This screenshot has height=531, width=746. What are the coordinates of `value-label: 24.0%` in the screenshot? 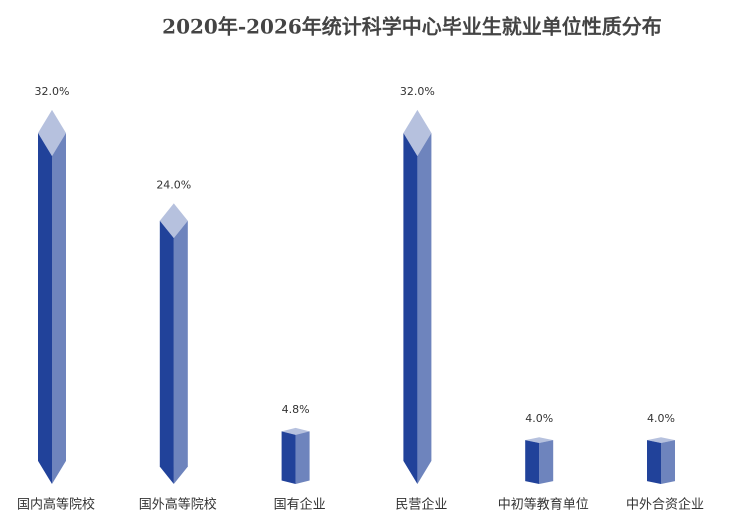 It's located at (173, 184).